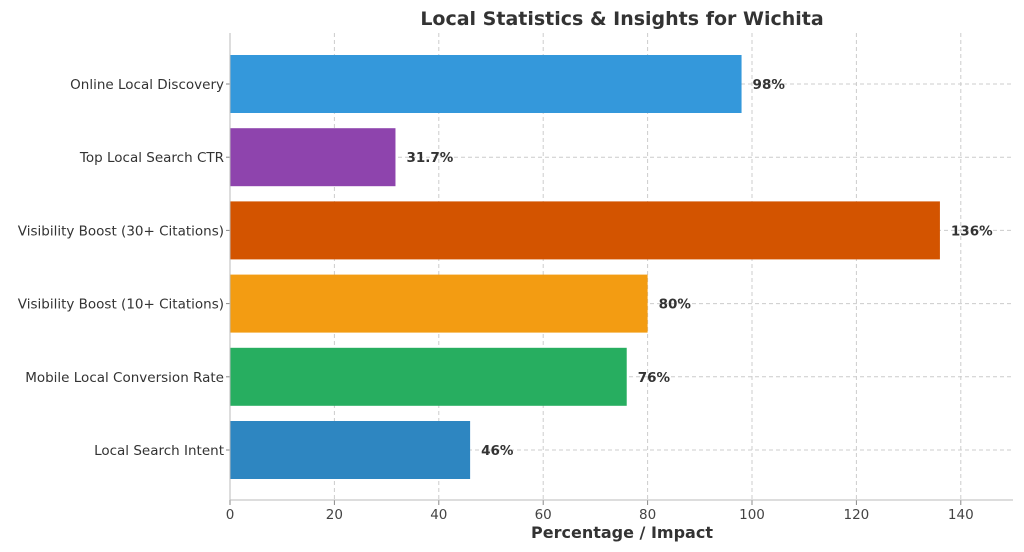 The height and width of the screenshot is (552, 1024). Describe the element at coordinates (438, 515) in the screenshot. I see `x-tick-label: 40` at that location.